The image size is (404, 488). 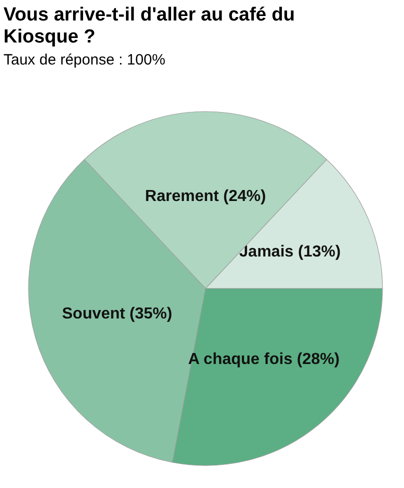 I want to click on chart-title: Vous arrive-t-il d'aller au café du Kiosque ?, so click(x=149, y=26).